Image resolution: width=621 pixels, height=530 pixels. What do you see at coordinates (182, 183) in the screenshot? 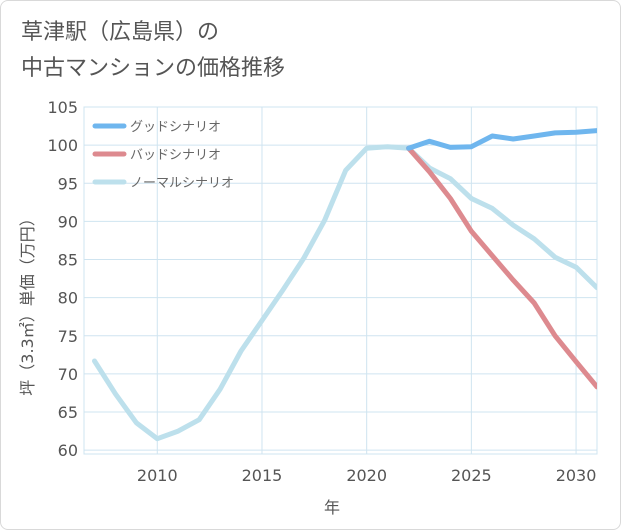
I see `legend-normal-label: ノーマルシナリオ` at bounding box center [182, 183].